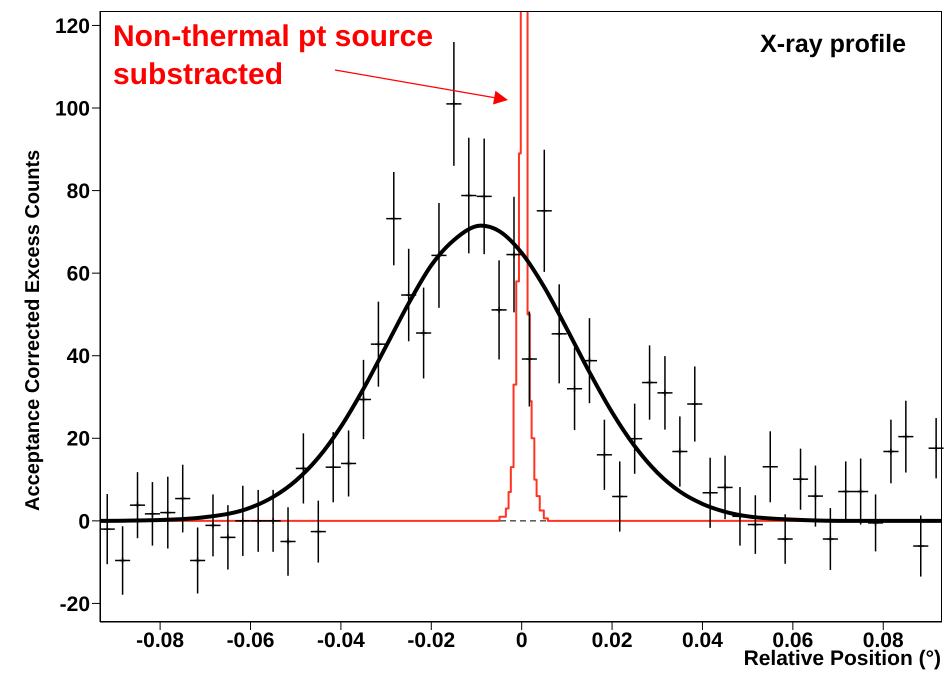  What do you see at coordinates (84, 522) in the screenshot?
I see `y-tick-label: 0` at bounding box center [84, 522].